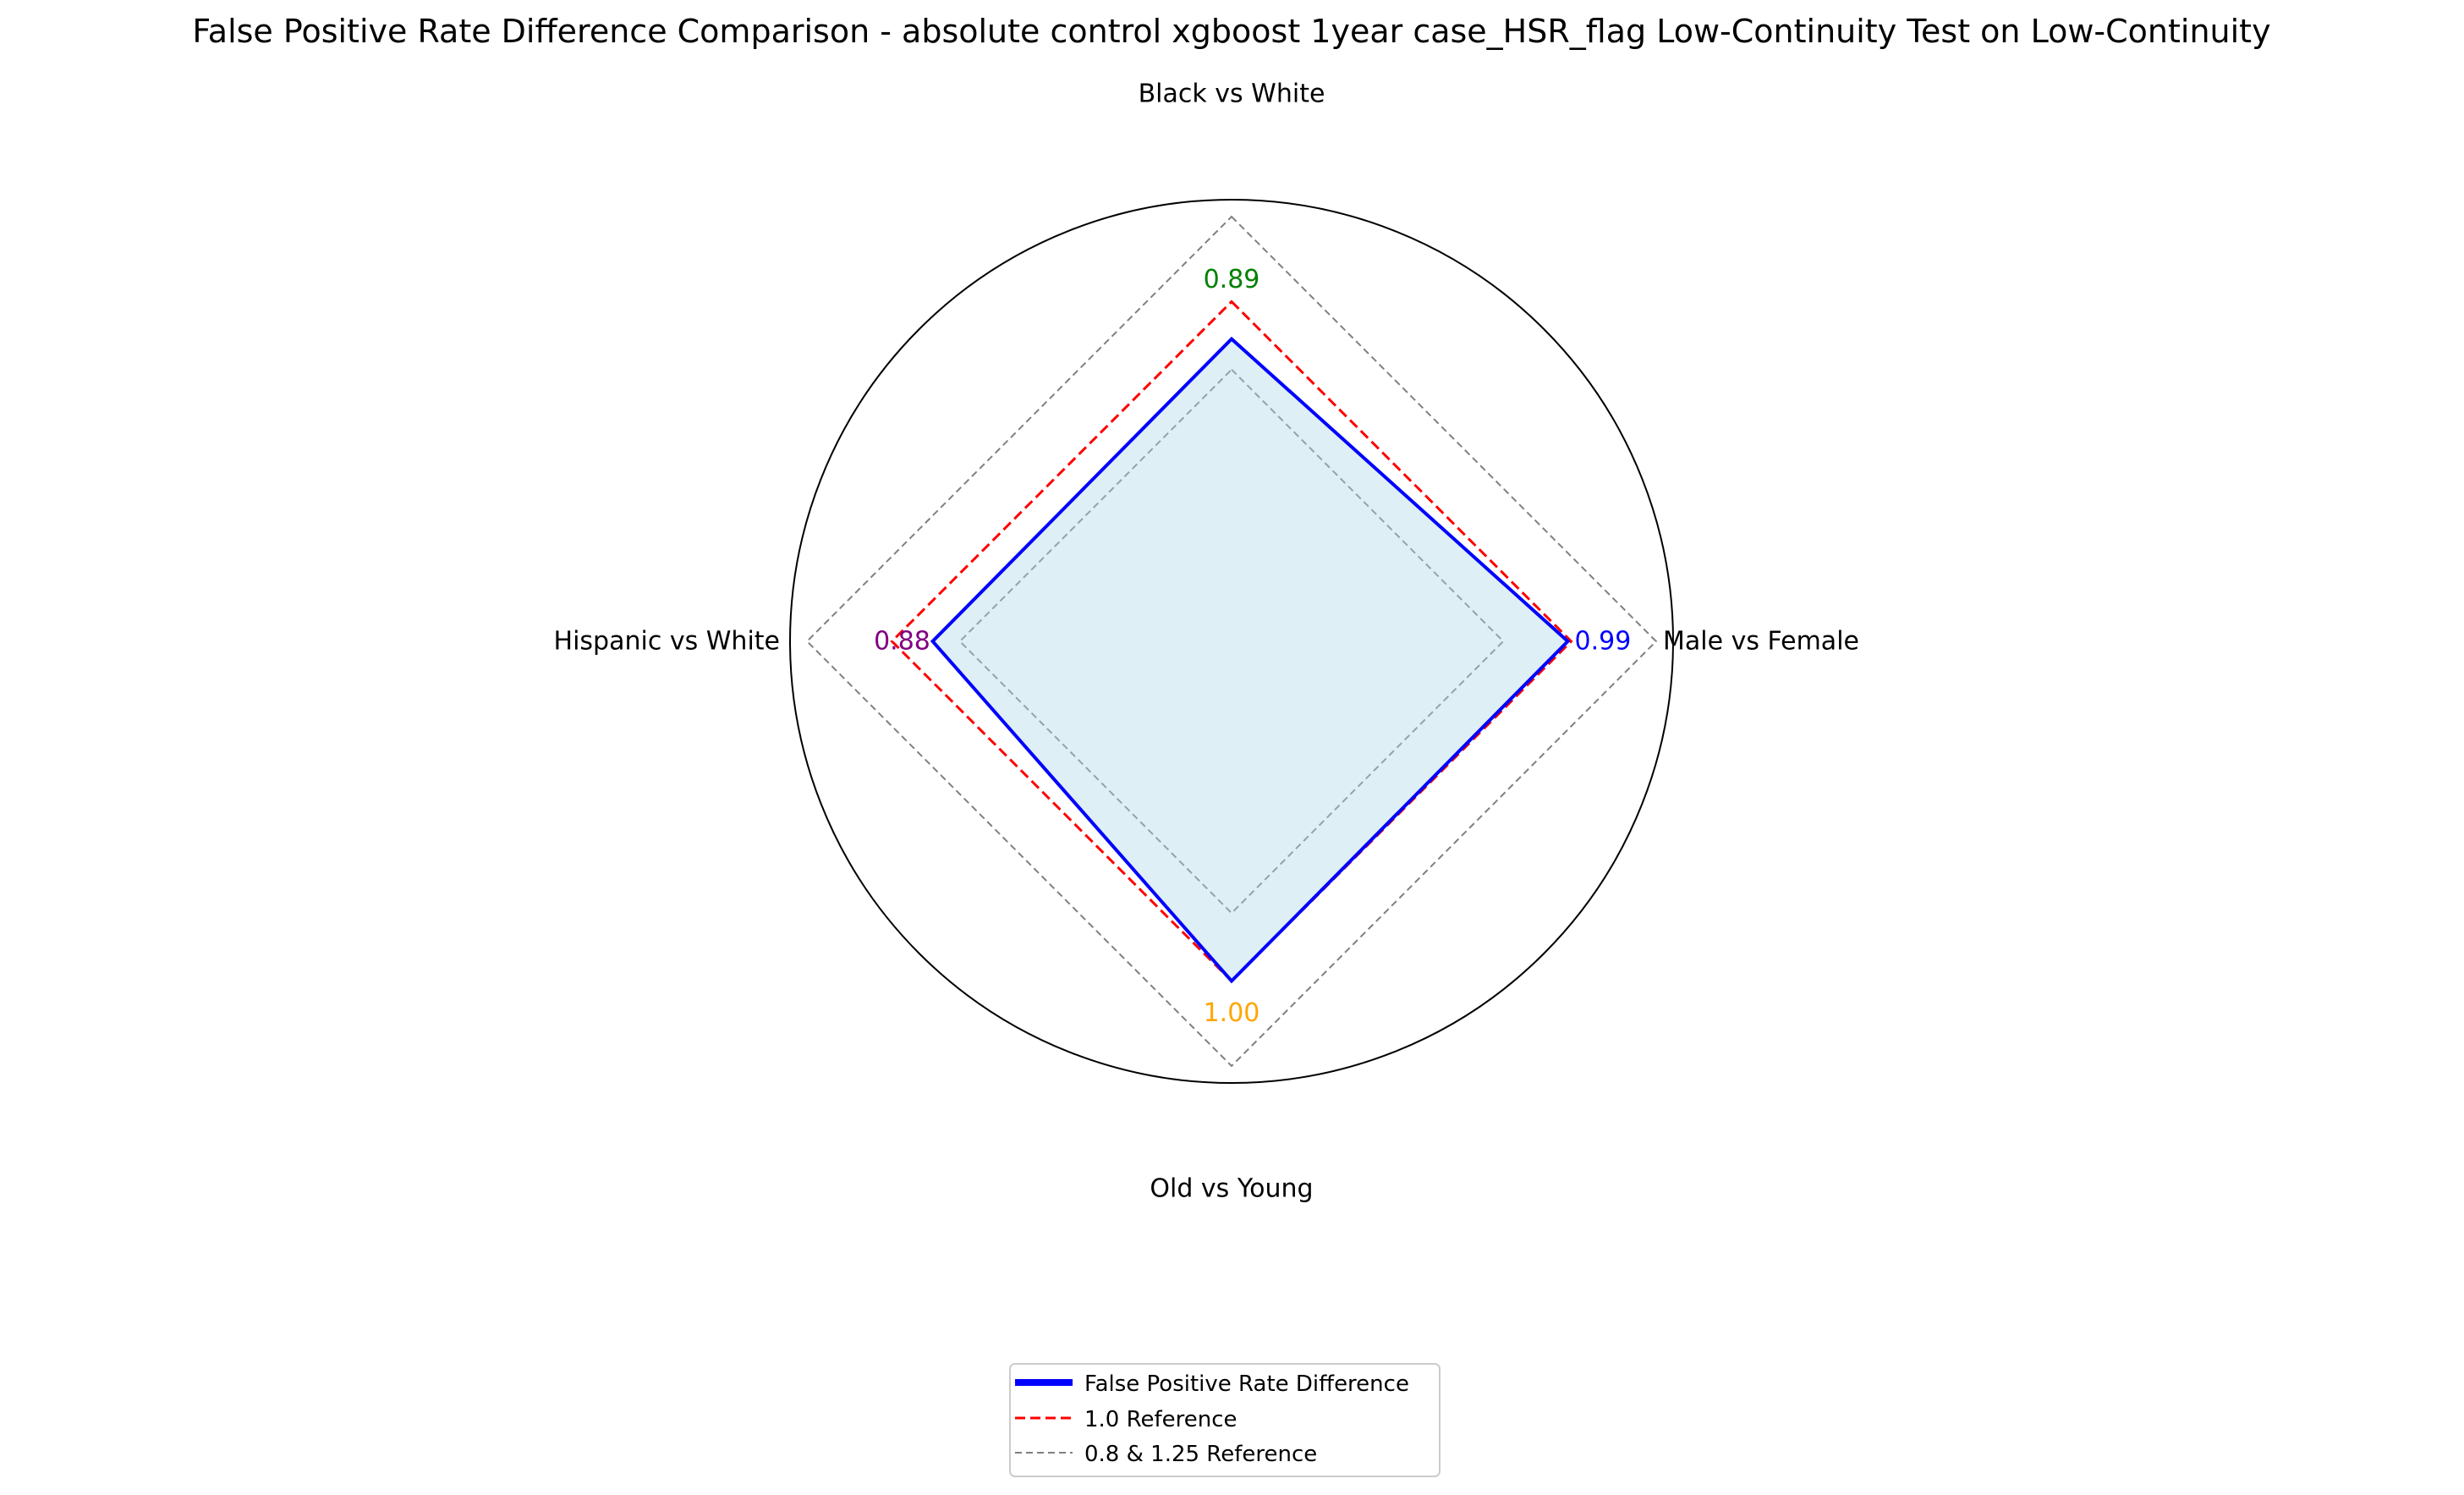 Image resolution: width=2464 pixels, height=1495 pixels. I want to click on value-label-male-vs-female: 0.99, so click(1604, 642).